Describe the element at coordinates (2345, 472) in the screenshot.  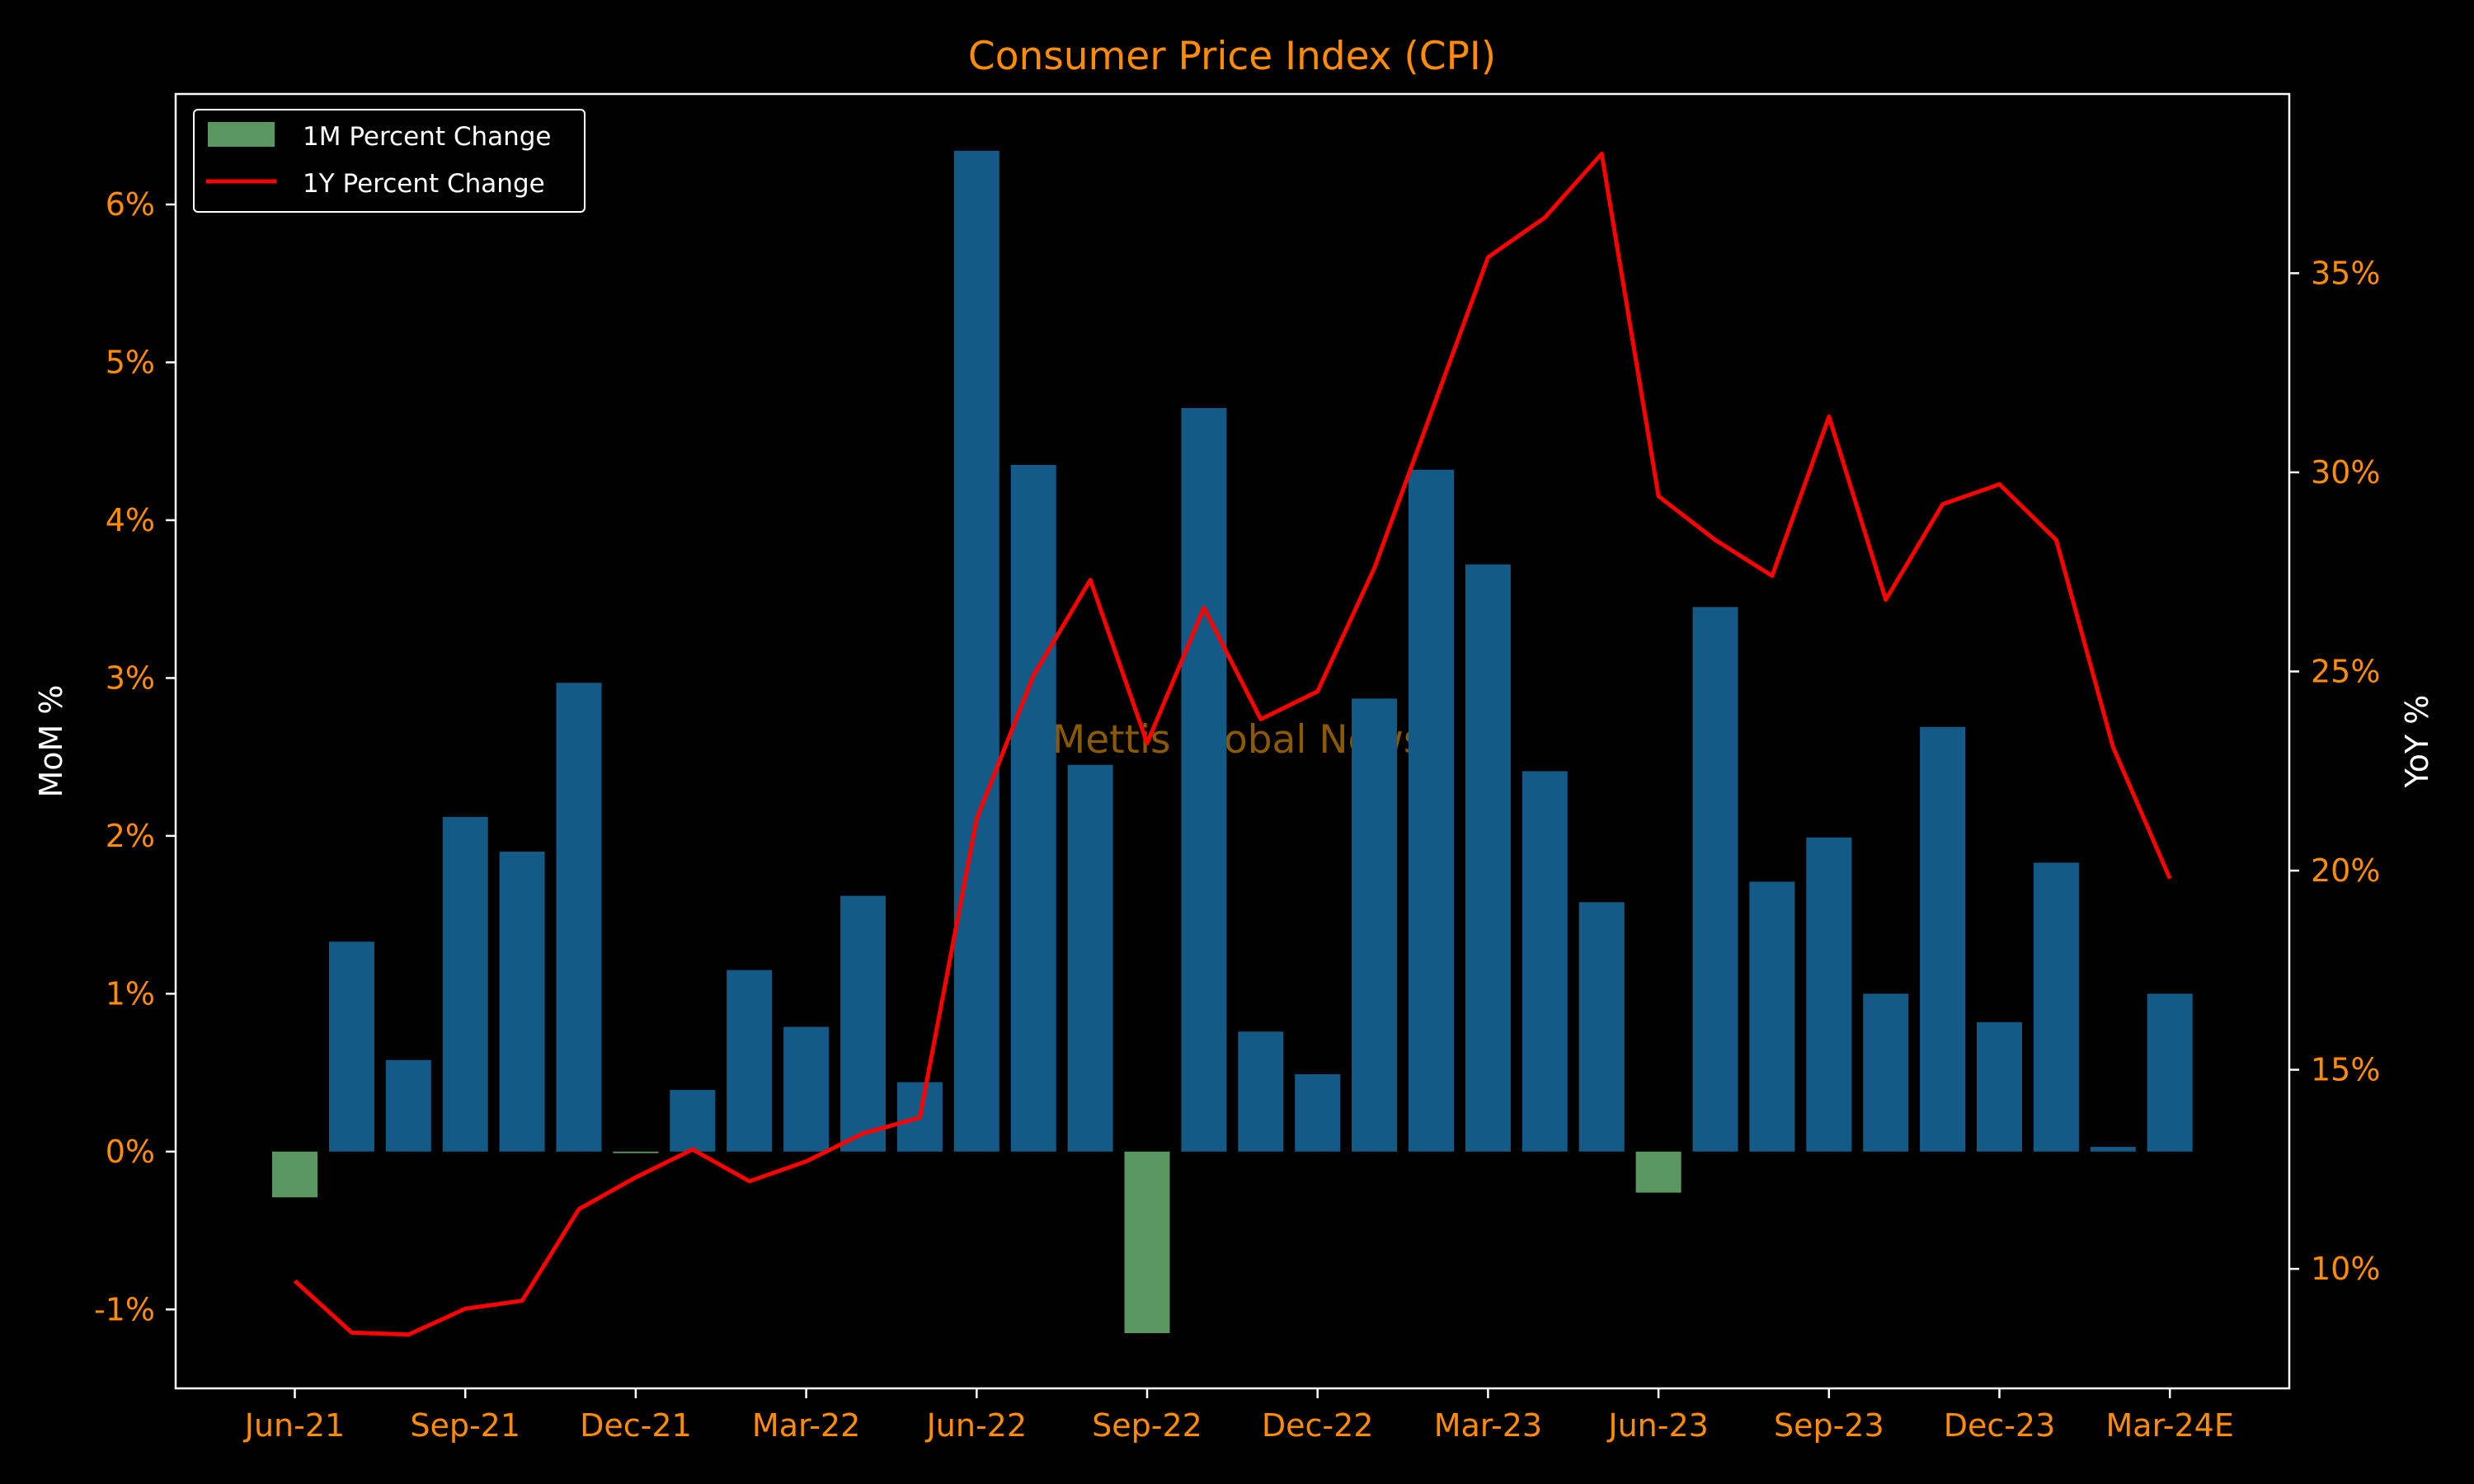
I see `y-right-tick-label-30: 30%` at that location.